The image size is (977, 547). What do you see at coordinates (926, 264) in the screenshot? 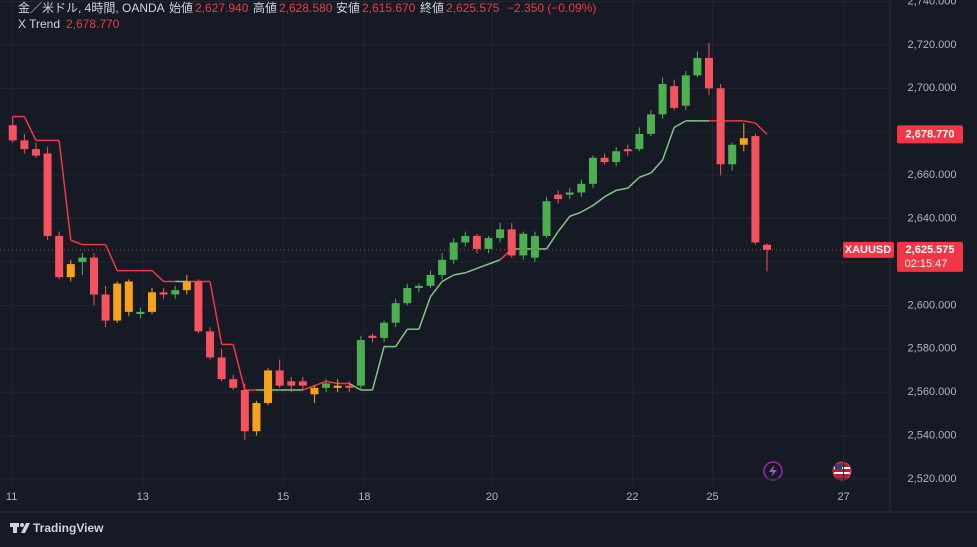
I see `countdown: 02:15:47` at bounding box center [926, 264].